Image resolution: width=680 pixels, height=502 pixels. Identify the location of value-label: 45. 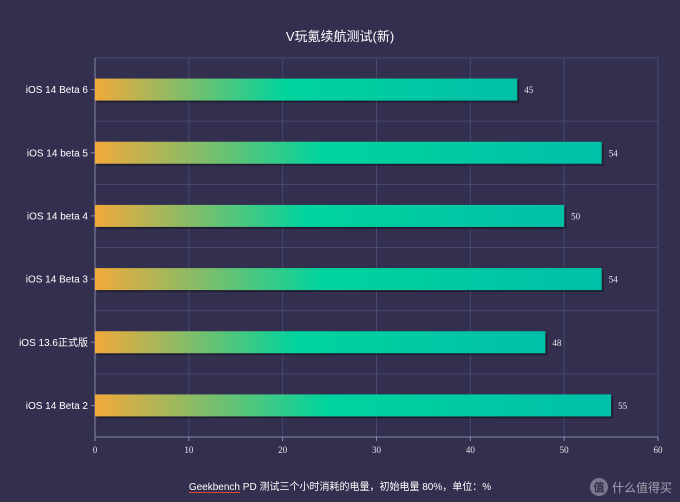
(529, 90).